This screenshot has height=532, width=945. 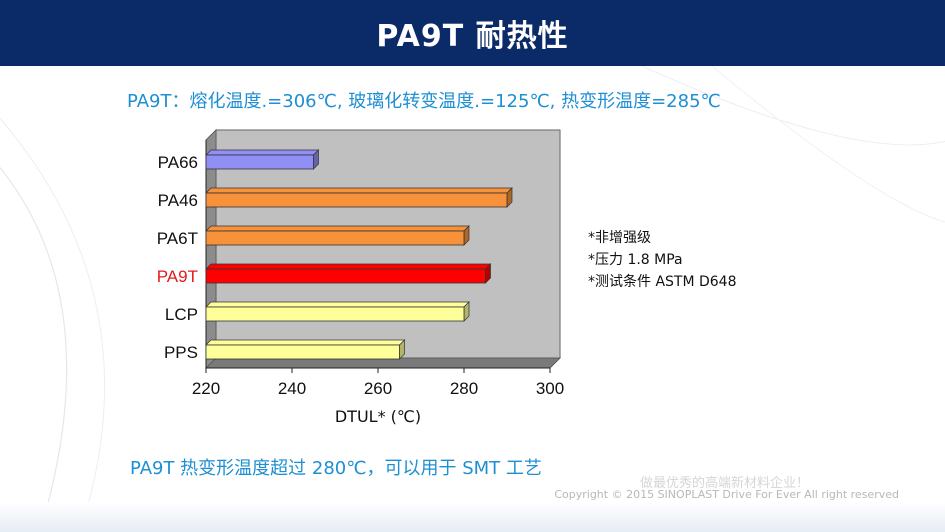 What do you see at coordinates (725, 483) in the screenshot?
I see `footer-slogan: 做最优秀的高端新材料企业！` at bounding box center [725, 483].